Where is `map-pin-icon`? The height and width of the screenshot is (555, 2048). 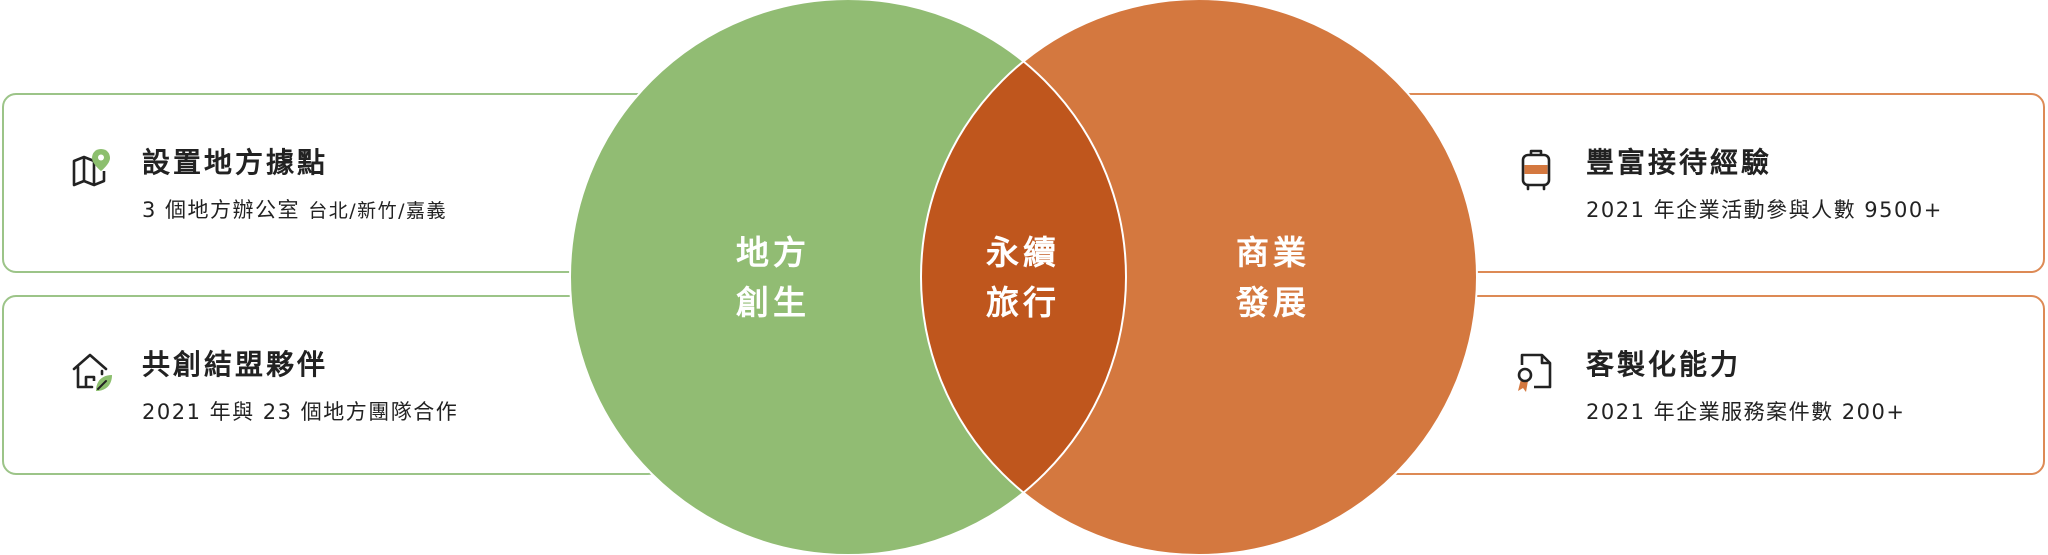 map-pin-icon is located at coordinates (92, 169).